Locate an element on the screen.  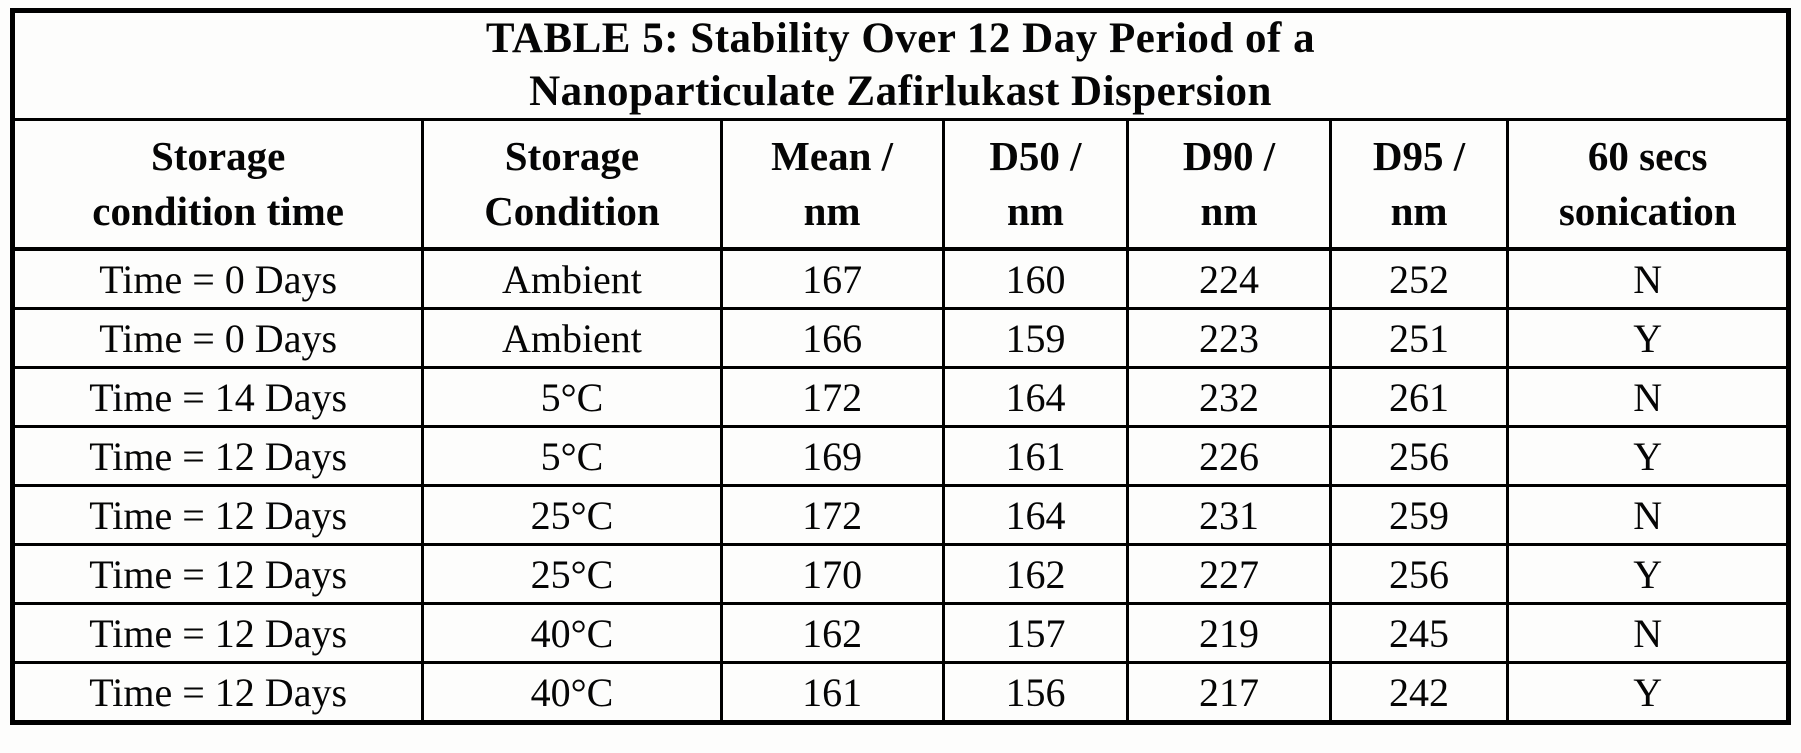
header-line: D95 / is located at coordinates (1419, 155).